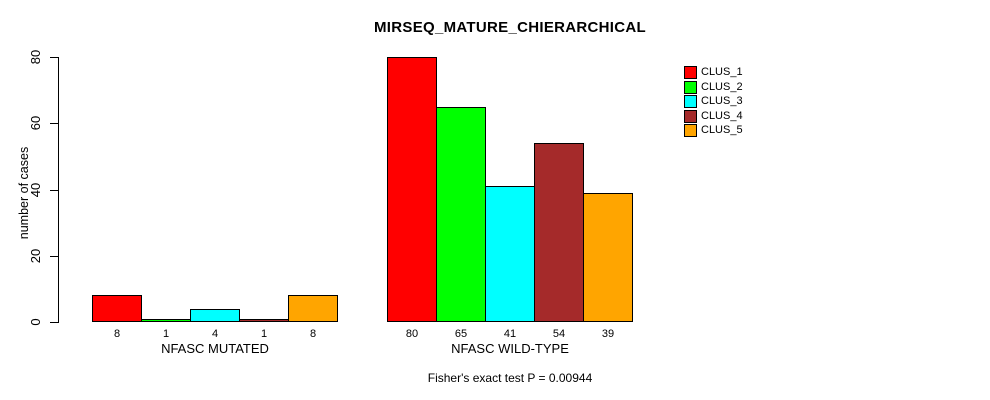 Image resolution: width=990 pixels, height=400 pixels. Describe the element at coordinates (35, 123) in the screenshot. I see `y-tick-label: 60` at that location.